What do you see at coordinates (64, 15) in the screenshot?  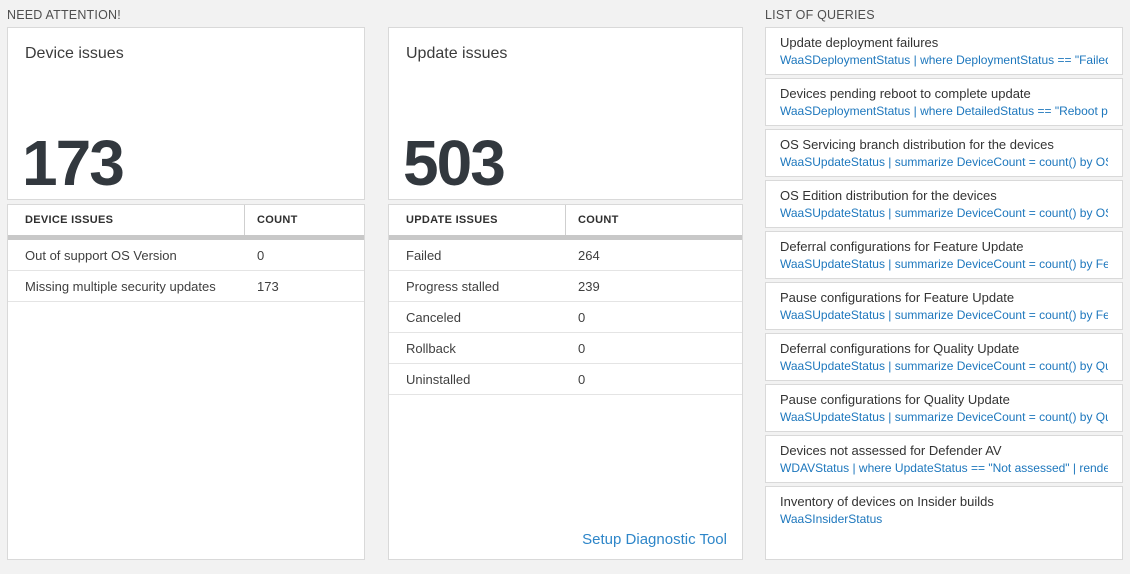 I see `need-attention-header: NEED ATTENTION!` at bounding box center [64, 15].